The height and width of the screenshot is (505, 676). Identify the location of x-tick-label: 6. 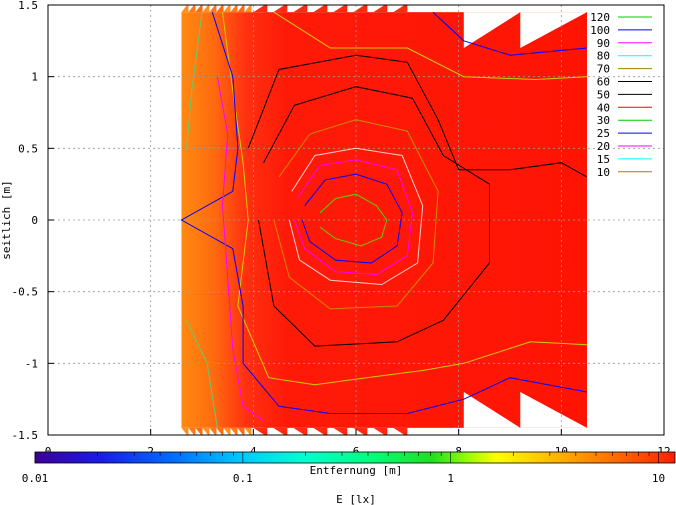
(356, 451).